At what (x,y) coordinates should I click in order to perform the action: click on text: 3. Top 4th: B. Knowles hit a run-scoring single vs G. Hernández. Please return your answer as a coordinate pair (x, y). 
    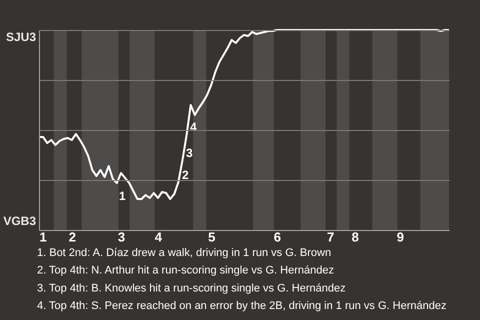
    Looking at the image, I should click on (191, 288).